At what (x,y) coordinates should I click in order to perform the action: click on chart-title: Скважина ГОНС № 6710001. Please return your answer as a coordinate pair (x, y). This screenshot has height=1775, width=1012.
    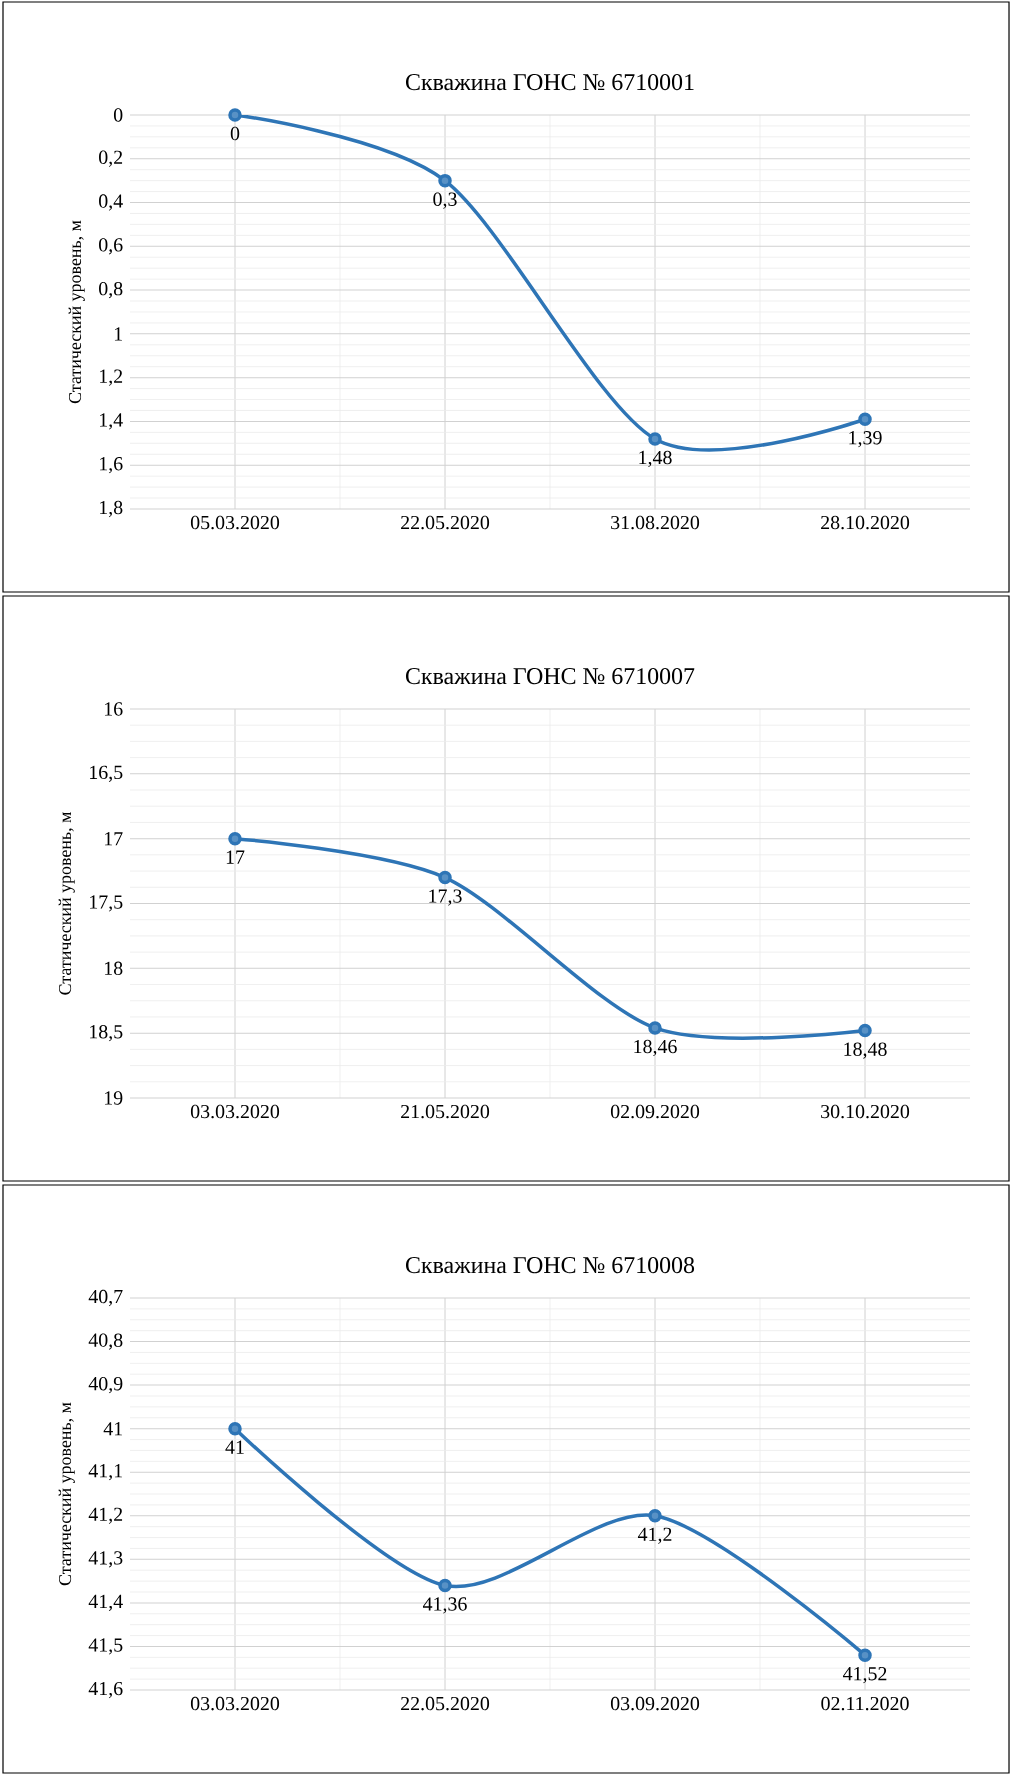
    Looking at the image, I should click on (549, 82).